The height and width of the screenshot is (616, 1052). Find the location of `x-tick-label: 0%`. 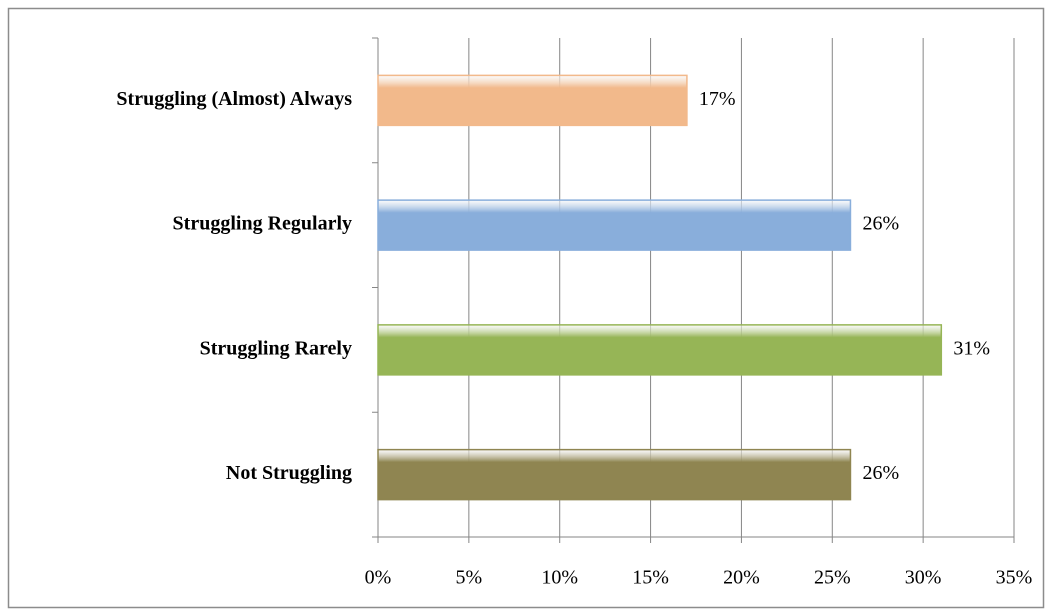

x-tick-label: 0% is located at coordinates (378, 578).